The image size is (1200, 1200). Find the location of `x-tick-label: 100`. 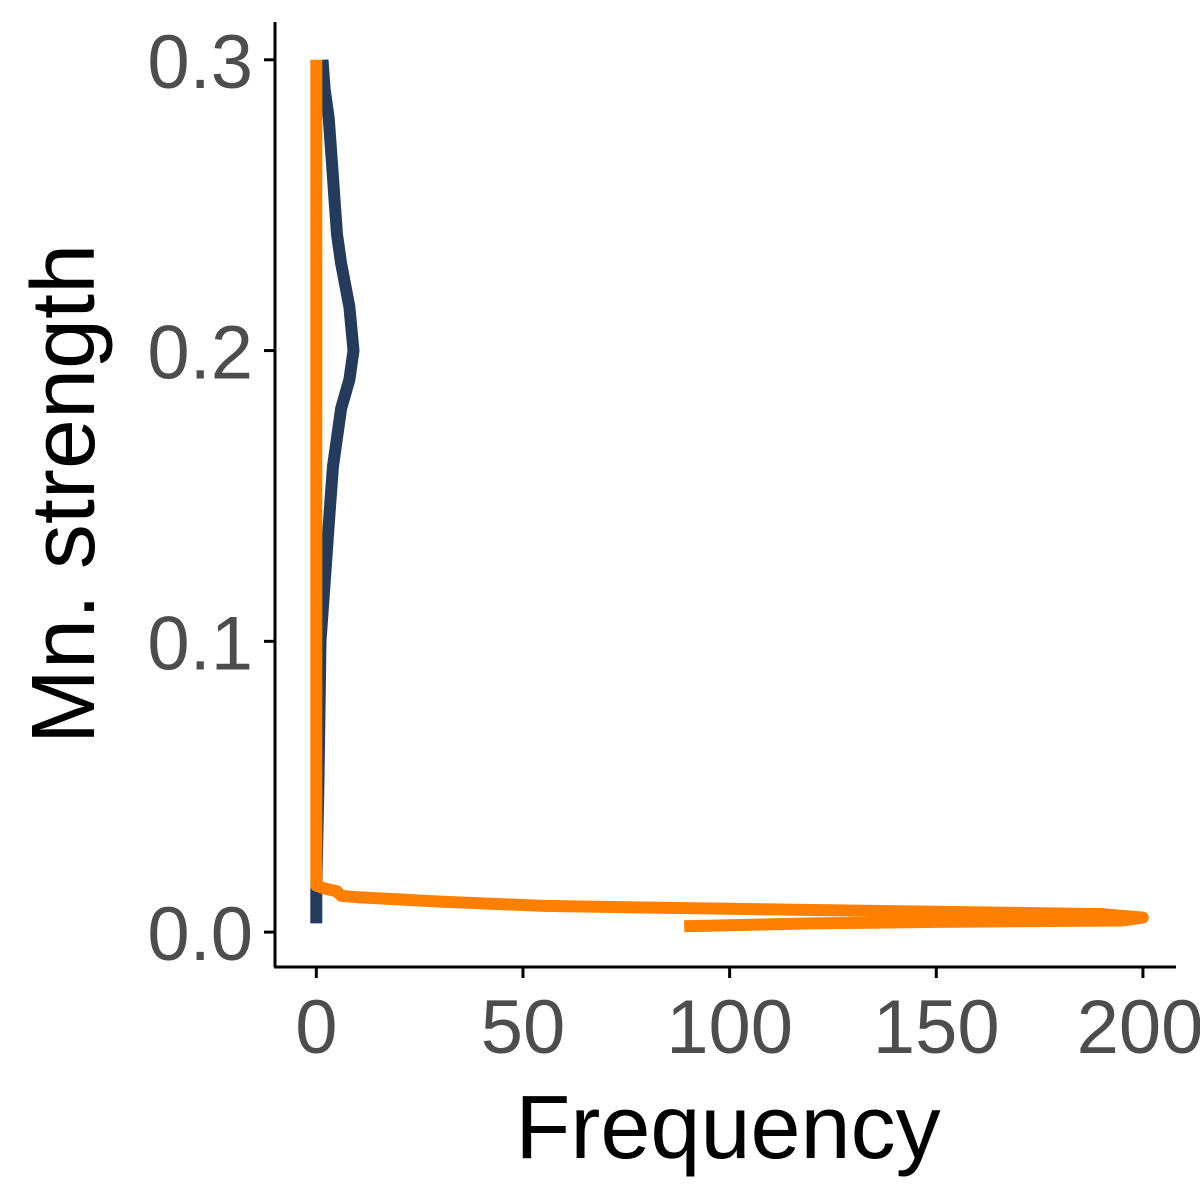

x-tick-label: 100 is located at coordinates (729, 1027).